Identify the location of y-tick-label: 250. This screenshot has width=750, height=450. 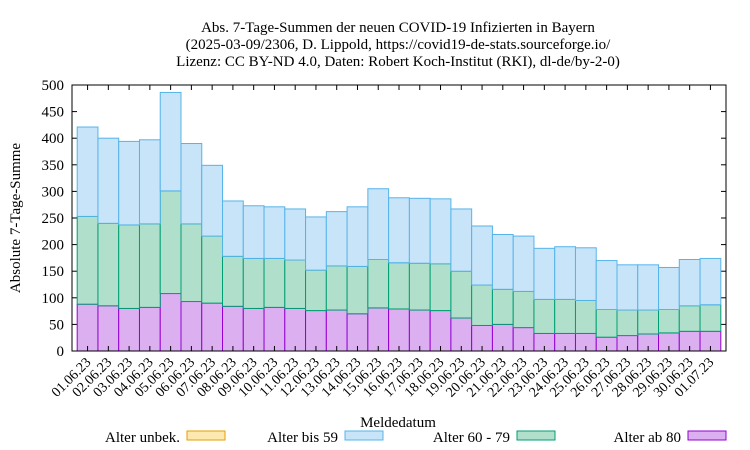
(53, 219).